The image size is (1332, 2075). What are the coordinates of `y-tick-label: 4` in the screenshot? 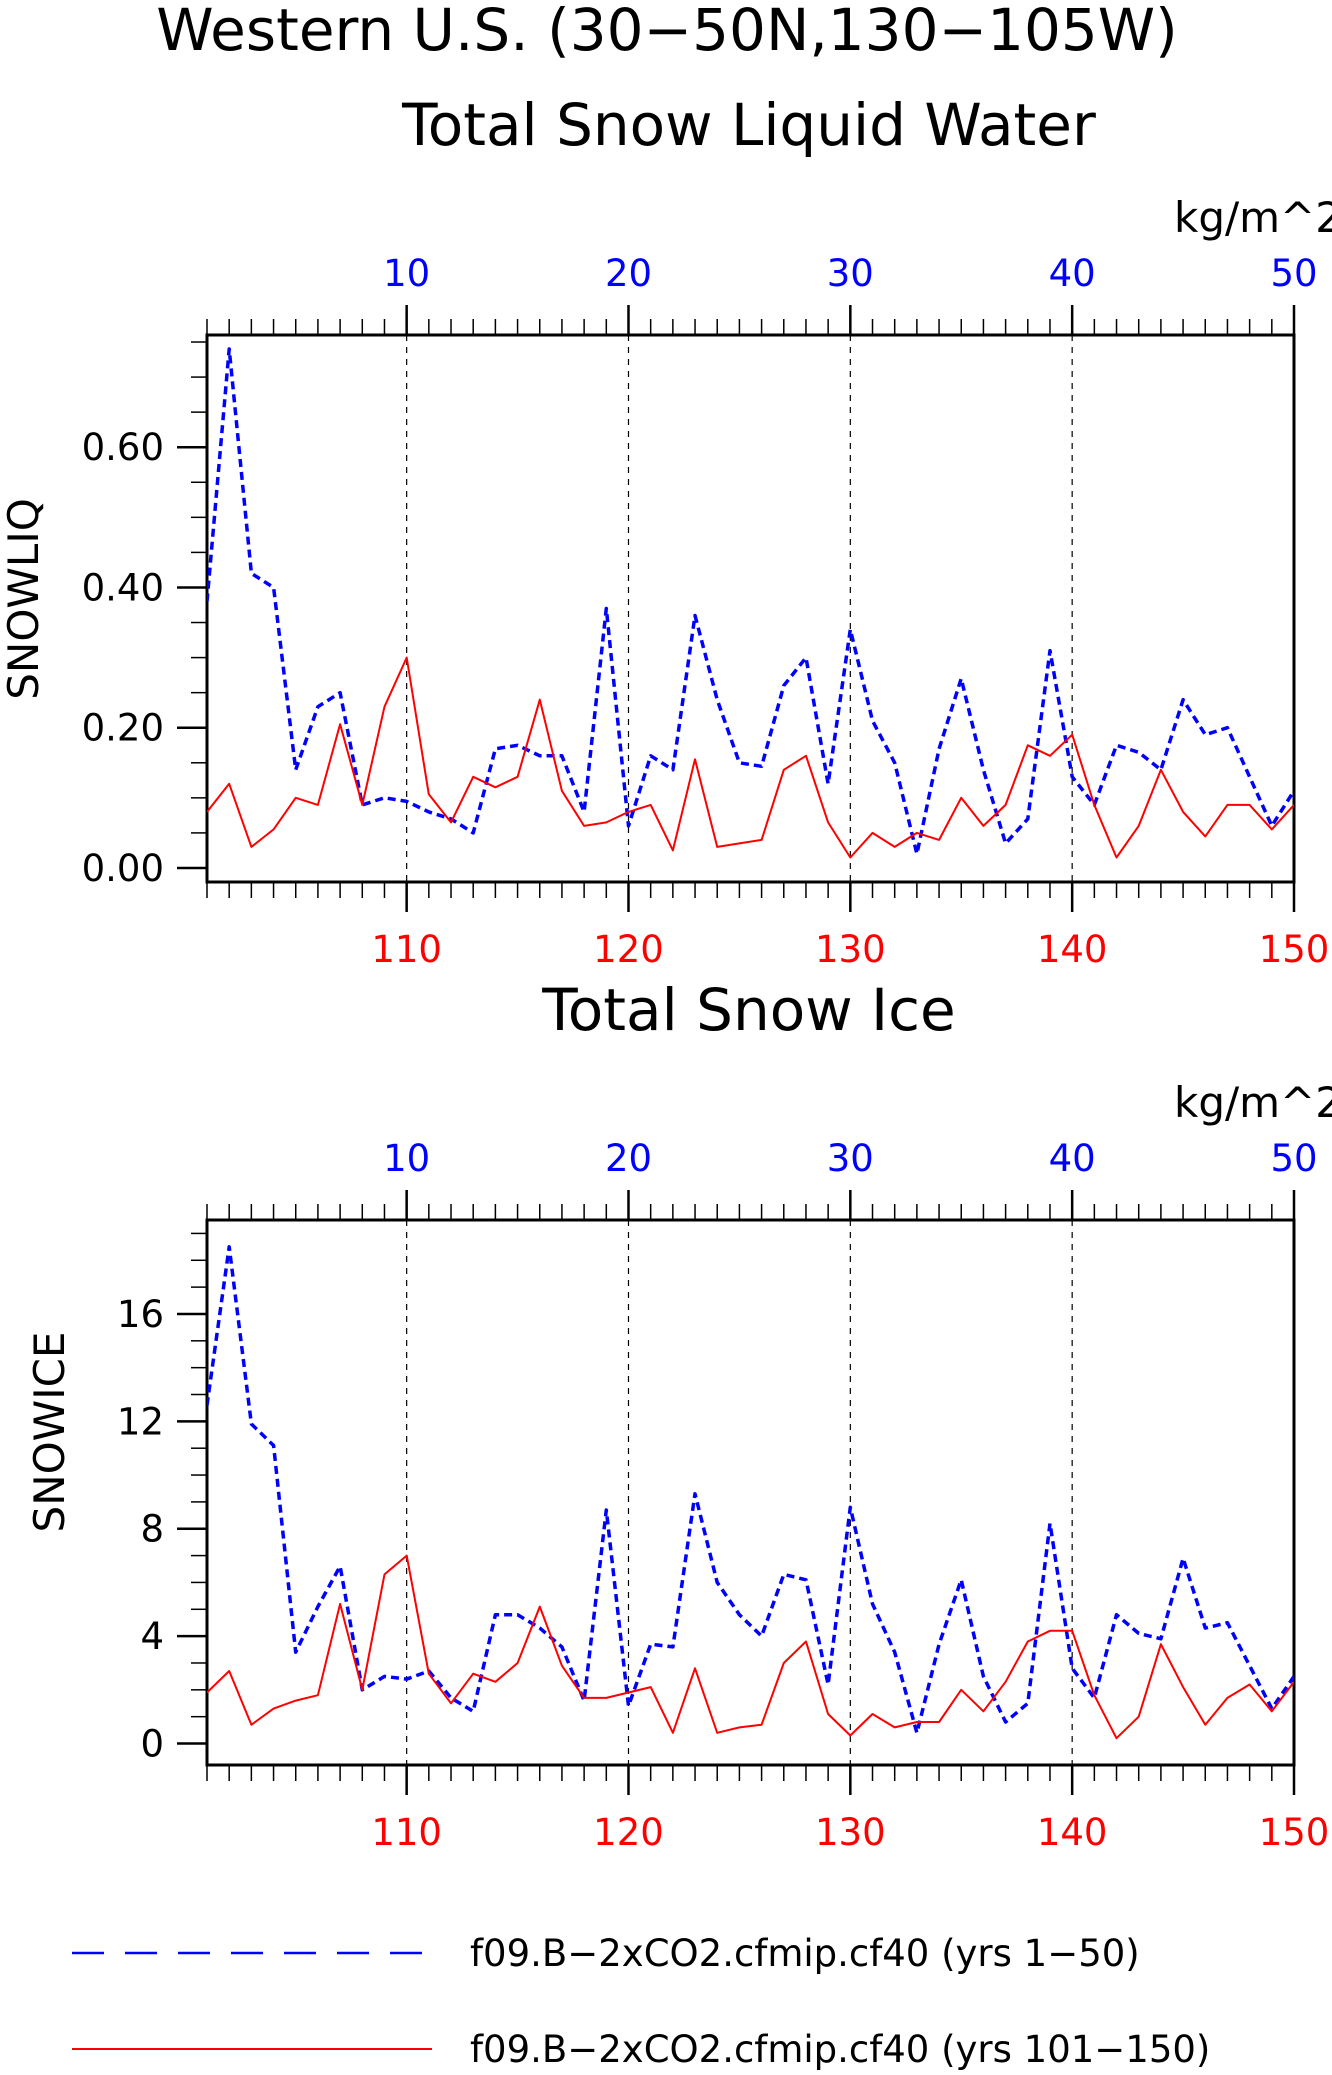 It's located at (152, 1636).